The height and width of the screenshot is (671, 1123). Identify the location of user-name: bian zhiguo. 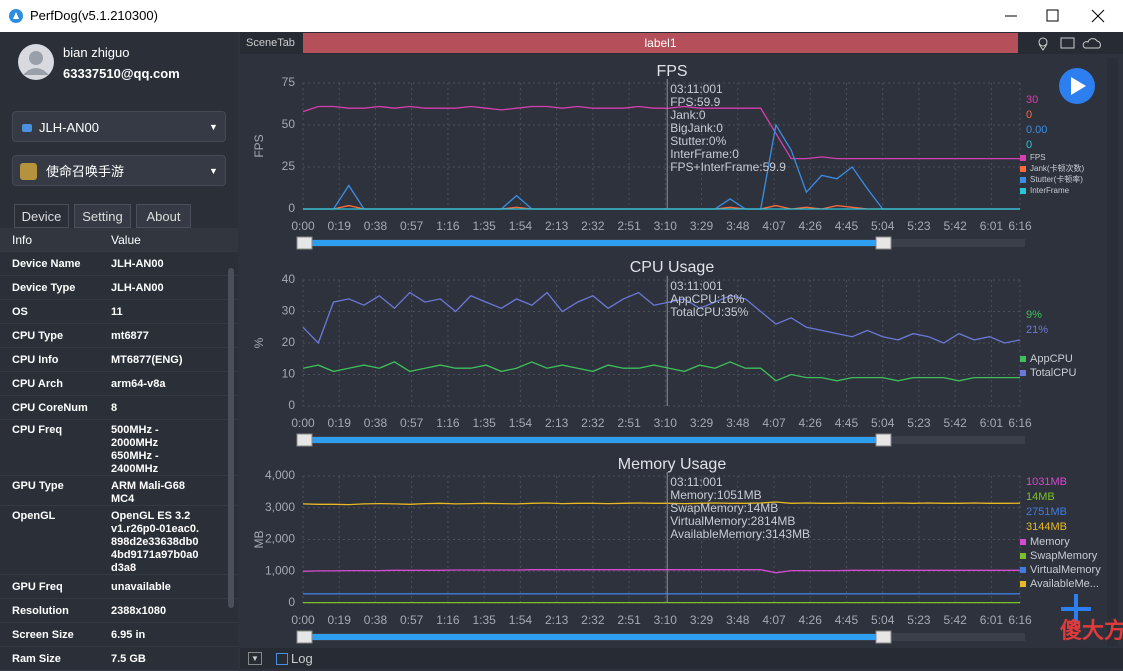
(96, 52).